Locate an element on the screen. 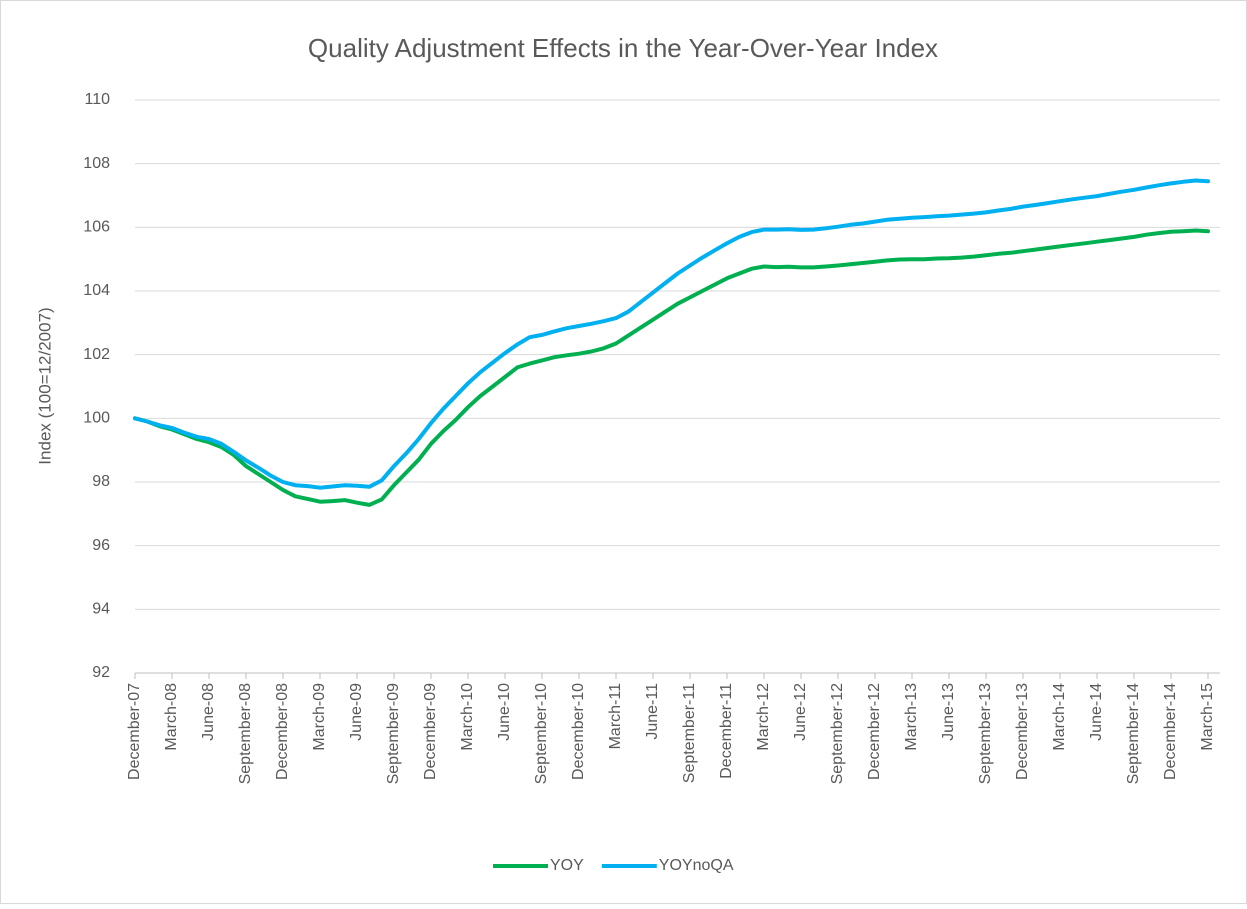 This screenshot has height=909, width=1247. x-tick-label: December-11 is located at coordinates (726, 731).